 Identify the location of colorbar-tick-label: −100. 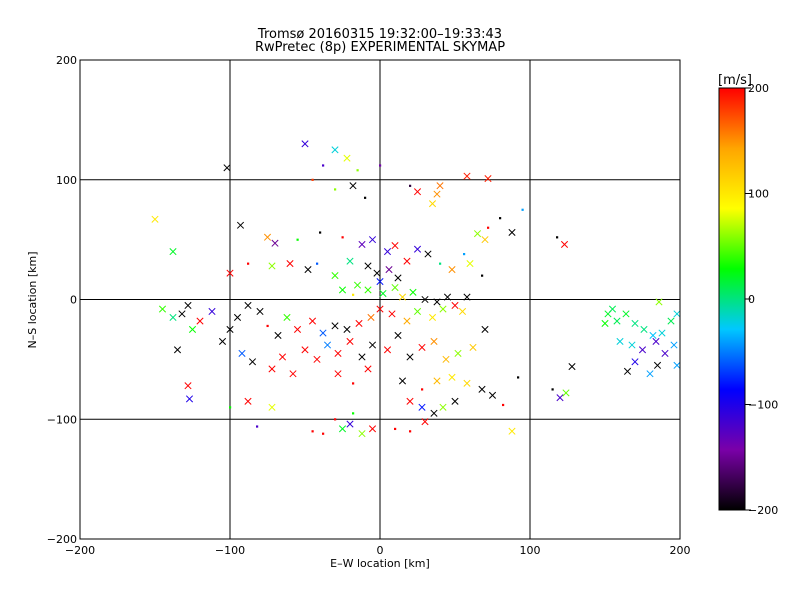
(763, 405).